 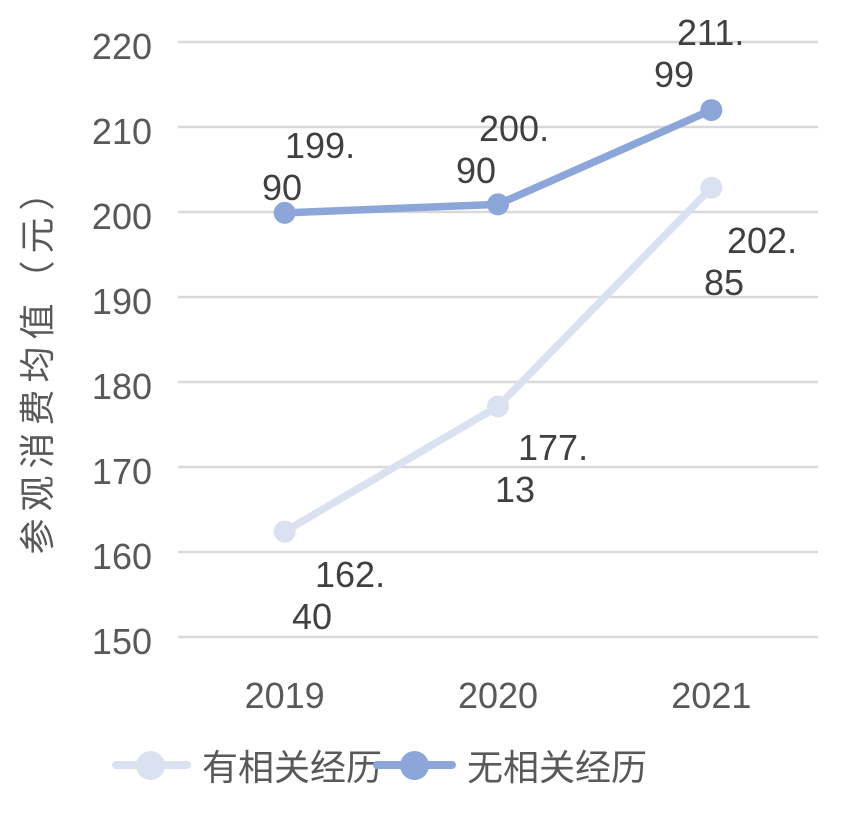 What do you see at coordinates (515, 489) in the screenshot?
I see `data-label-line2: 13` at bounding box center [515, 489].